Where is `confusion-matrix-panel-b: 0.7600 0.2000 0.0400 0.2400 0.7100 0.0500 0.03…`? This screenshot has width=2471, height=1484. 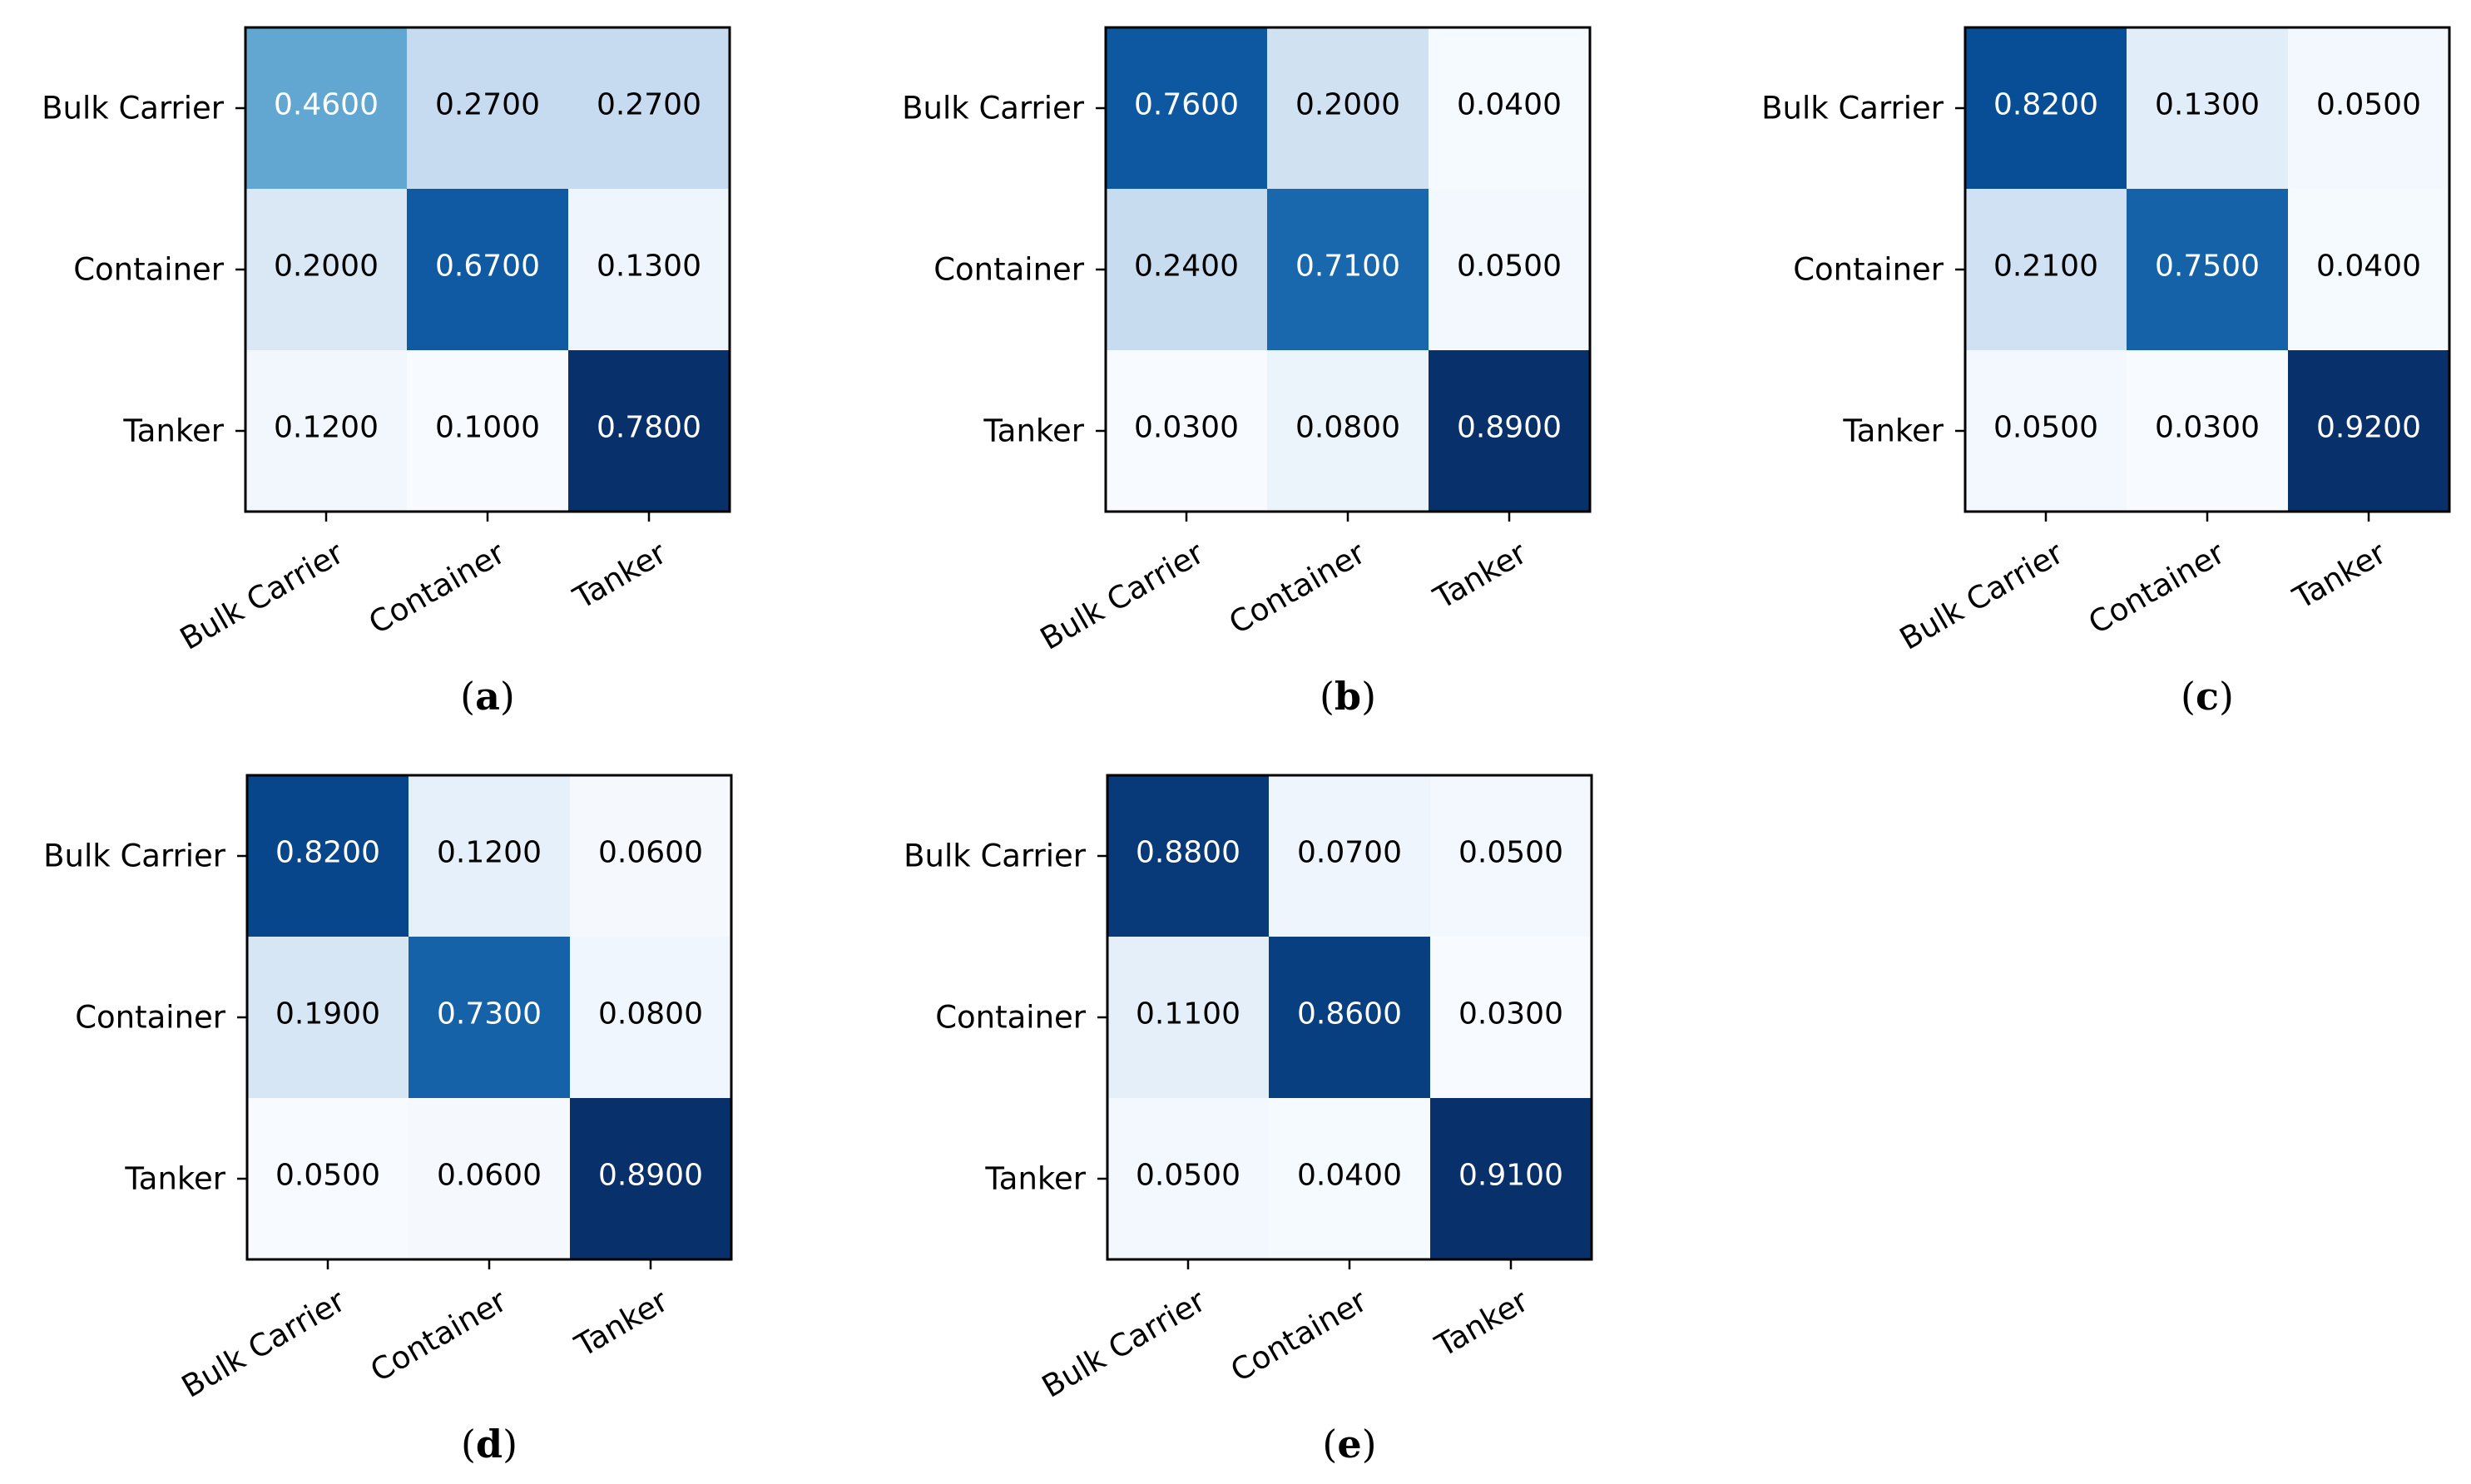
confusion-matrix-panel-b: 0.7600 0.2000 0.0400 0.2400 0.7100 0.0500 0.03… is located at coordinates (1247, 372).